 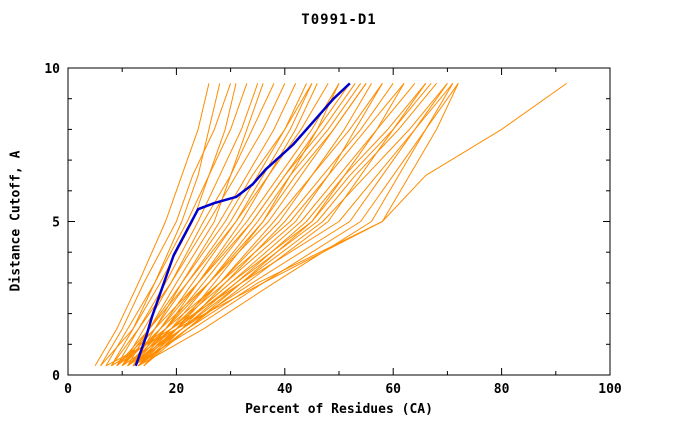 What do you see at coordinates (502, 389) in the screenshot?
I see `x-tick-label: 80` at bounding box center [502, 389].